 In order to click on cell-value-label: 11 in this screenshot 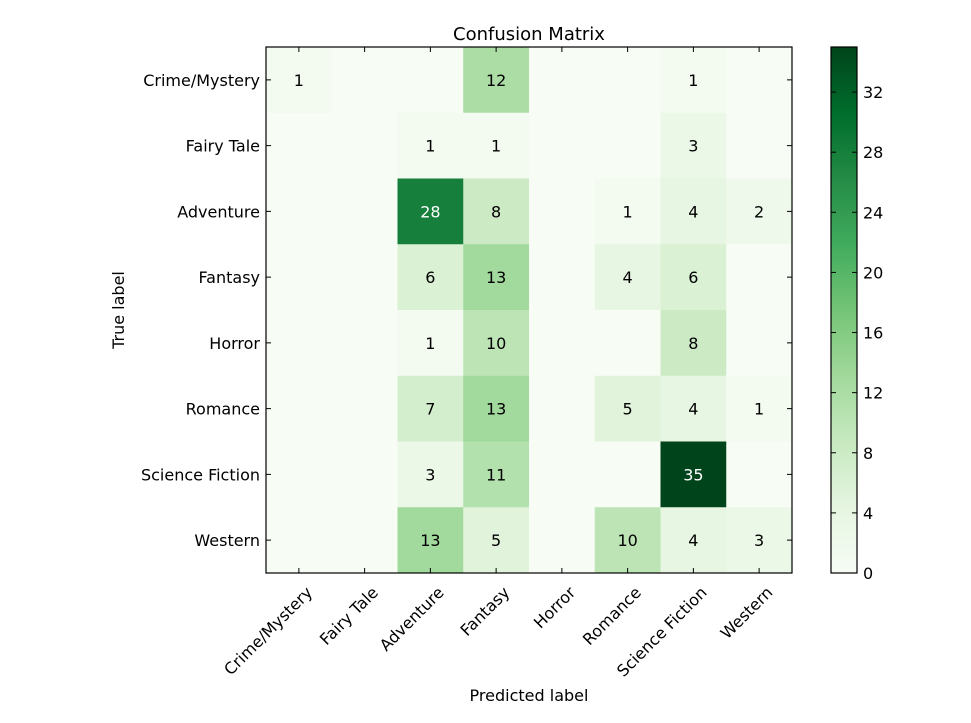, I will do `click(496, 474)`.